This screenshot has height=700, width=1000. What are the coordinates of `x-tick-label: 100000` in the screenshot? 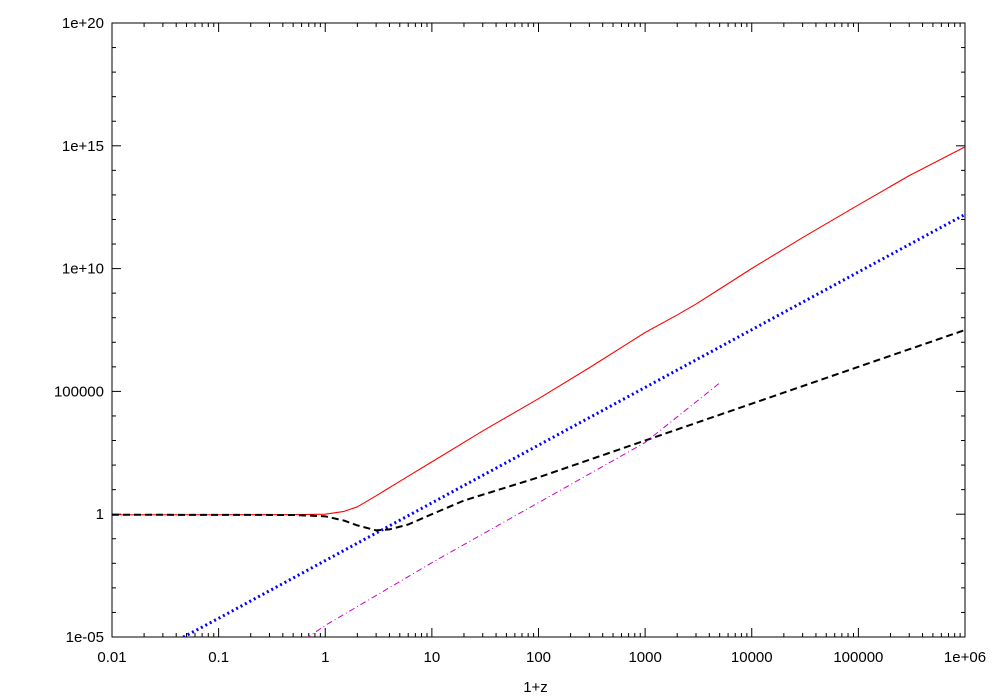 It's located at (858, 657).